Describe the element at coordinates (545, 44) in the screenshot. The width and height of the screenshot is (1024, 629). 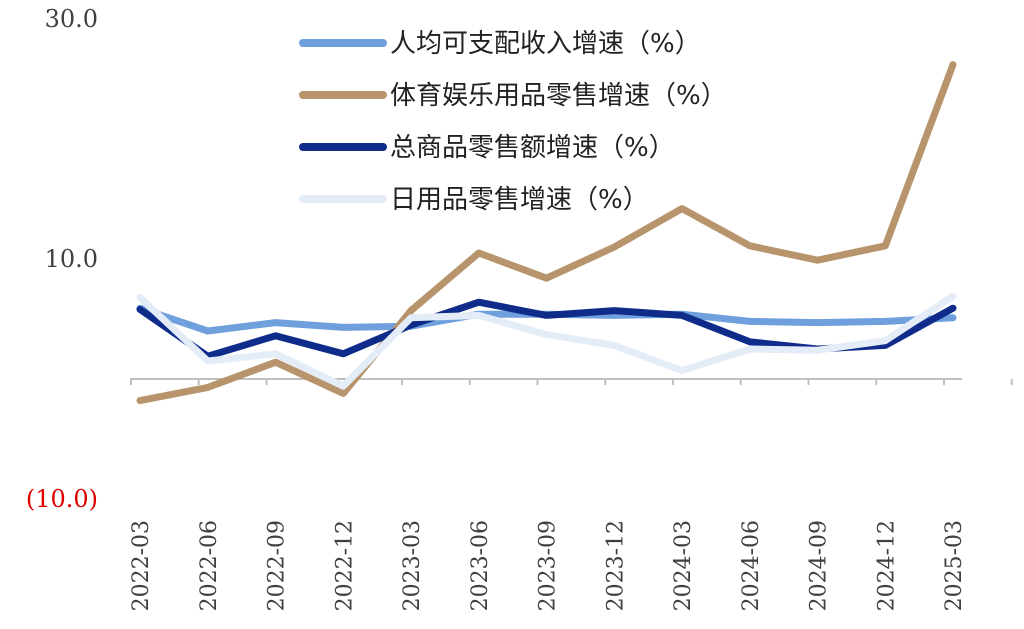
I see `legend-label: 人均可支配收入增速（%）` at that location.